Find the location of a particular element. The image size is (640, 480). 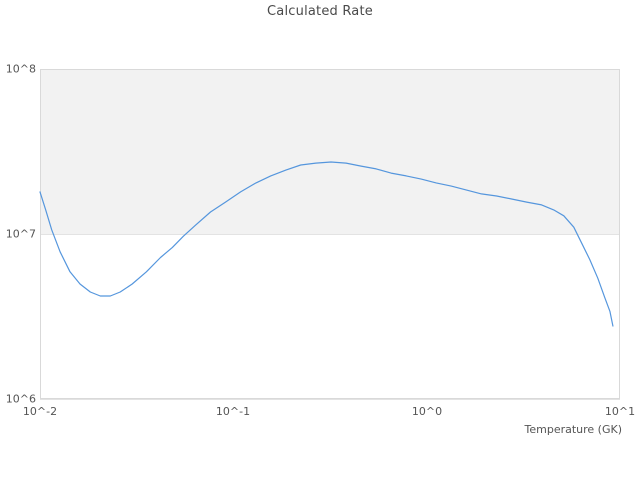

chart-title: Calculated Rate is located at coordinates (320, 11).